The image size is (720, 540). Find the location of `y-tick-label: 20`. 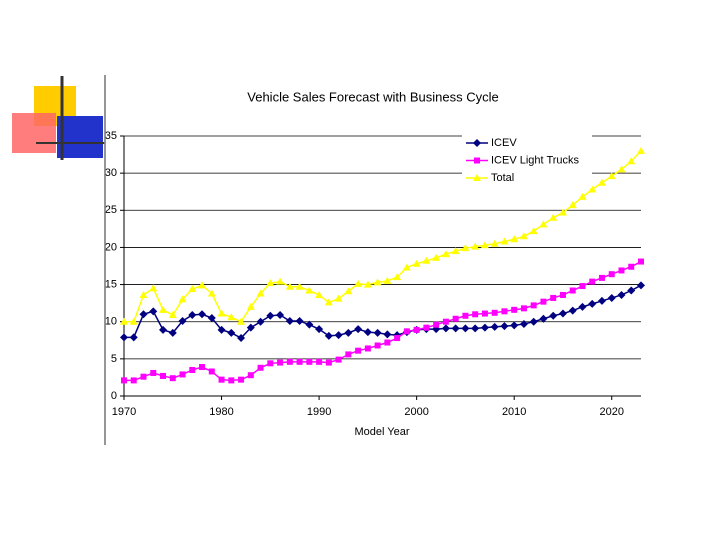

y-tick-label: 20 is located at coordinates (111, 247).